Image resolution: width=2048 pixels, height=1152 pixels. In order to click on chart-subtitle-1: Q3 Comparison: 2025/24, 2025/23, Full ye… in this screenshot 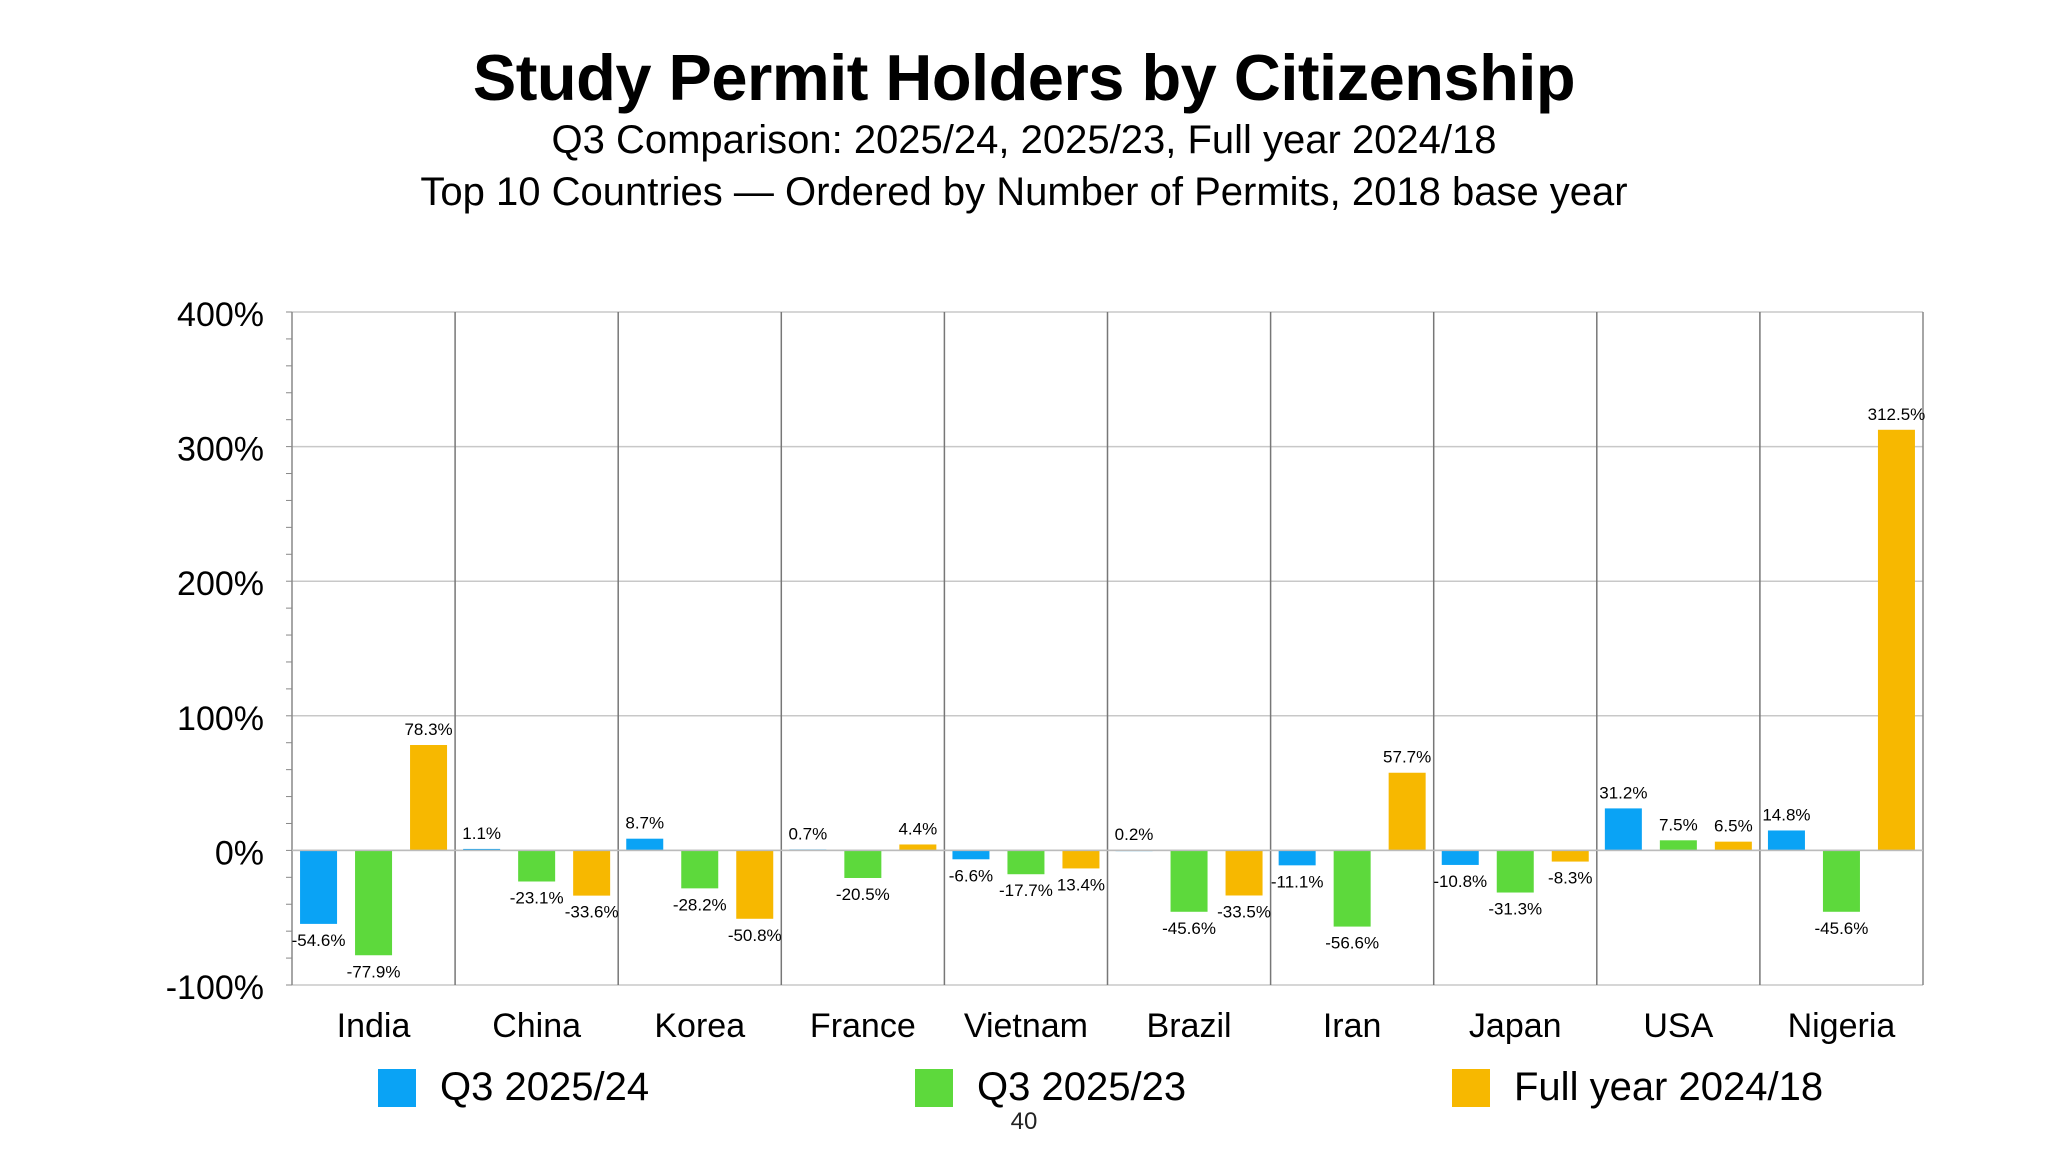, I will do `click(1024, 140)`.